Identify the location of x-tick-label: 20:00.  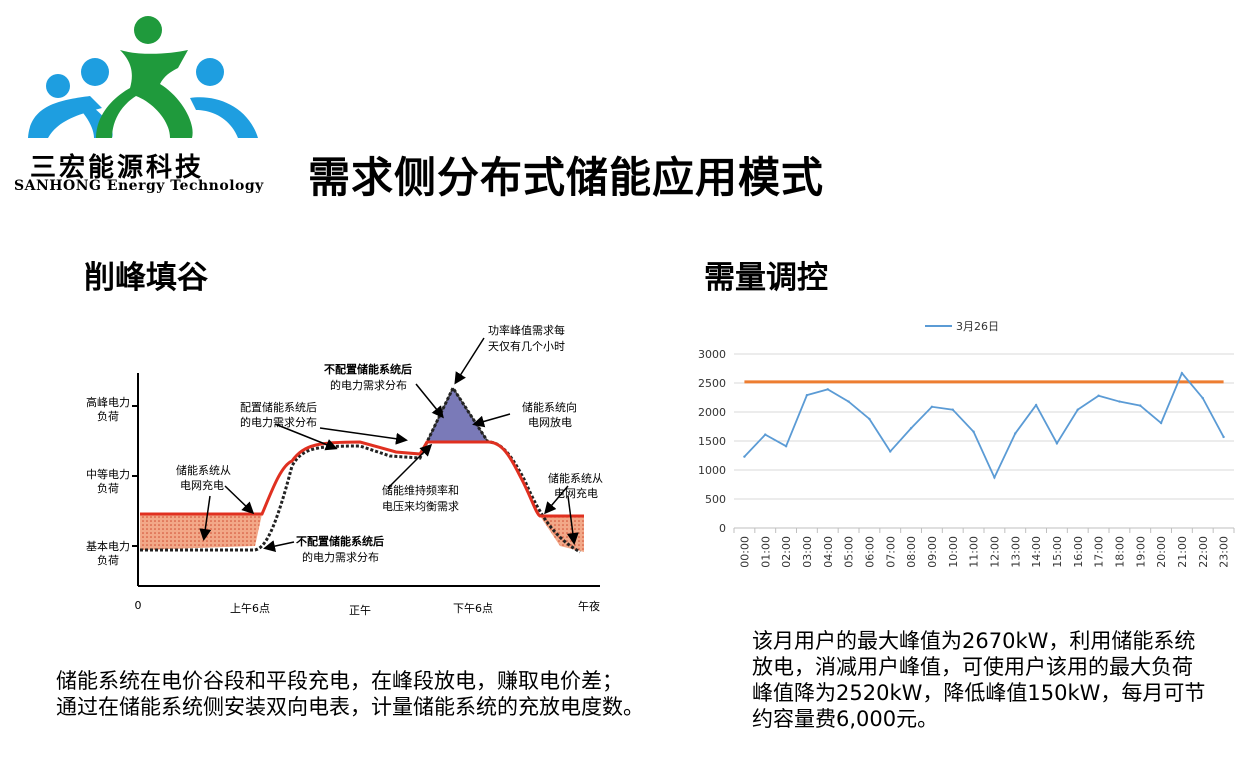
(1161, 552).